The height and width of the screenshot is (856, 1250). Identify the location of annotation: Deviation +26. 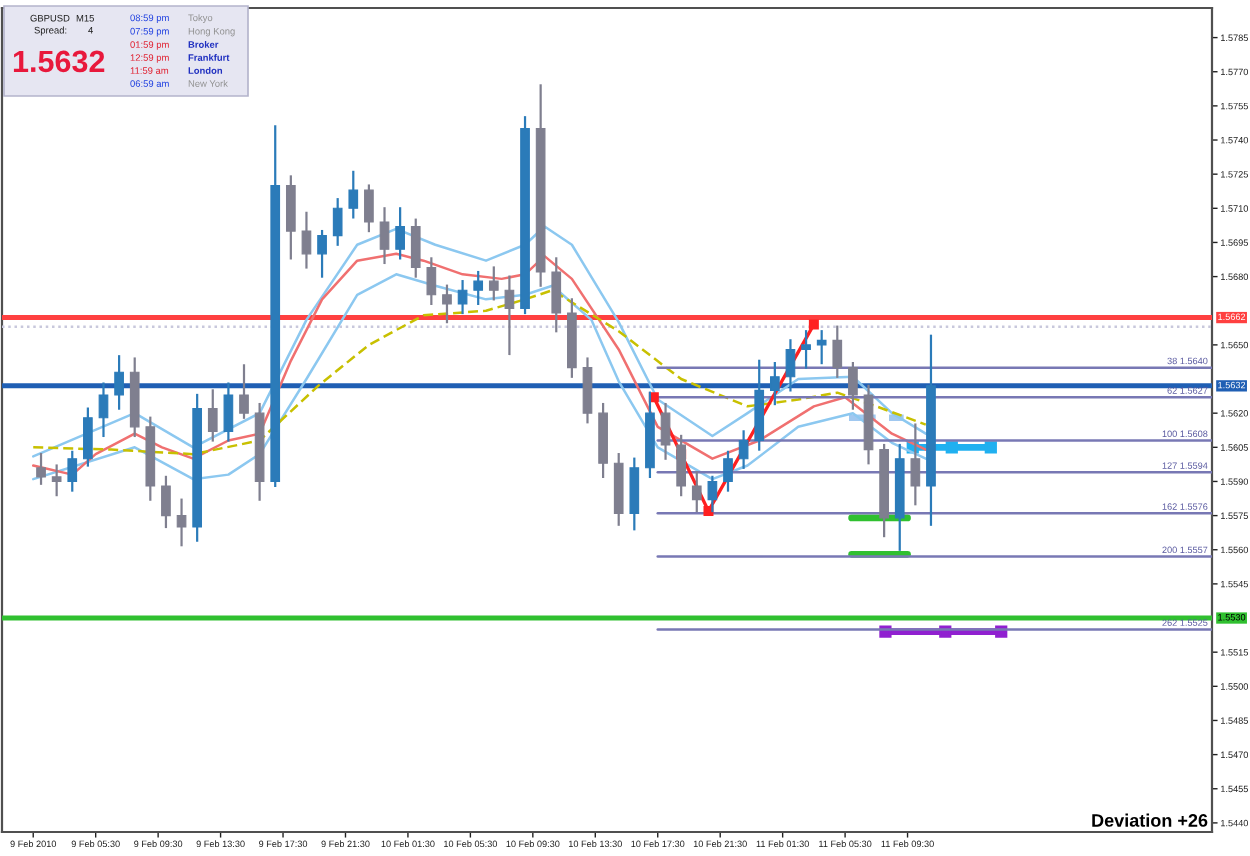
(1150, 820).